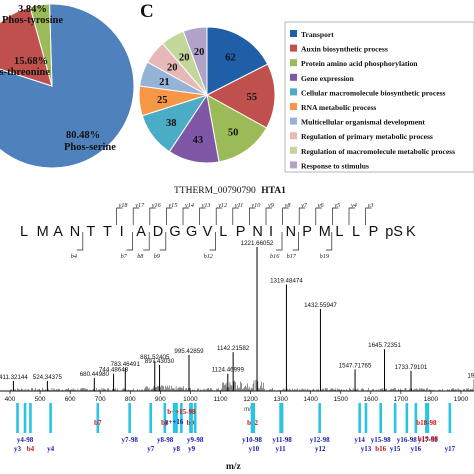 This screenshot has width=474, height=474. What do you see at coordinates (381, 440) in the screenshot?
I see `fragment-ion-label: y15-98` at bounding box center [381, 440].